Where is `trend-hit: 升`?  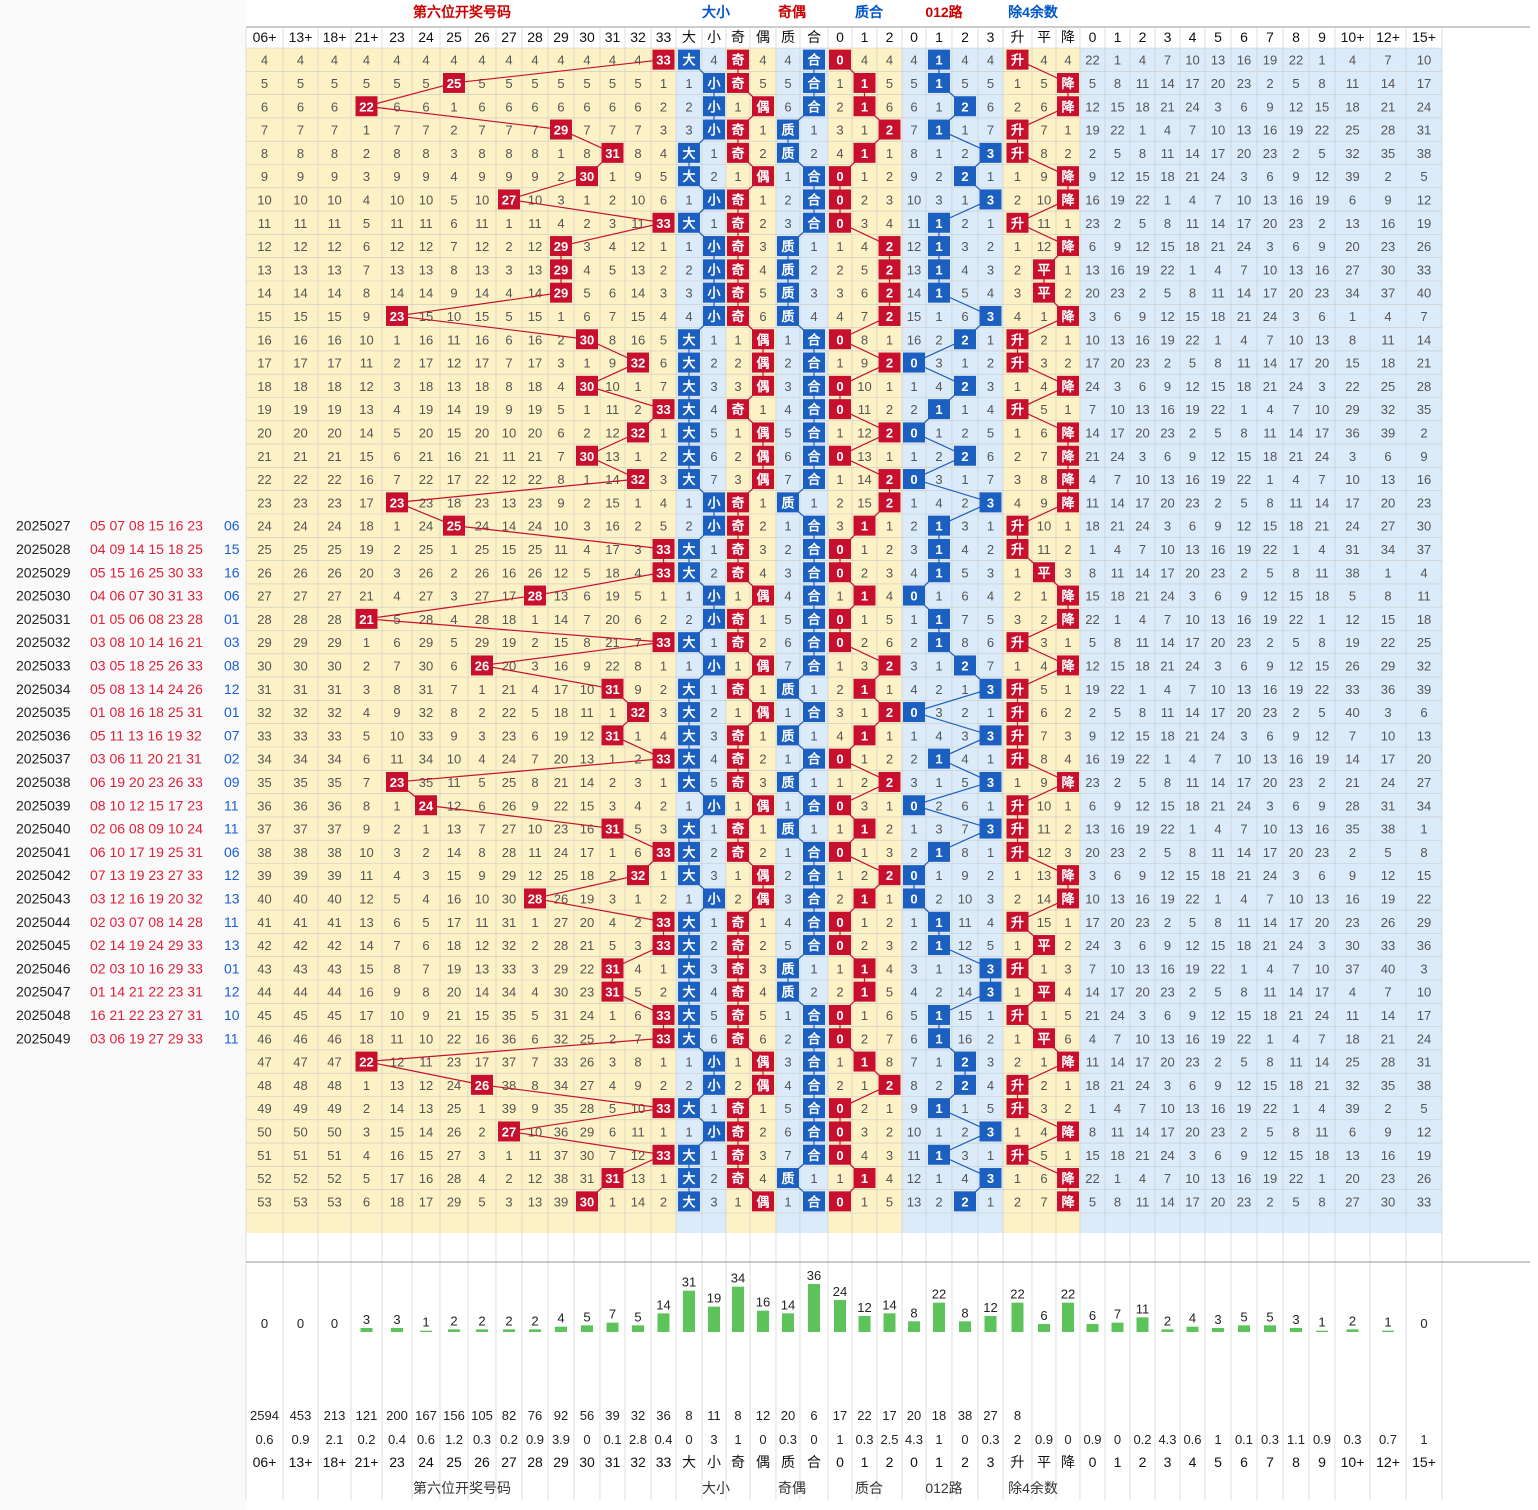 trend-hit: 升 is located at coordinates (1017, 526).